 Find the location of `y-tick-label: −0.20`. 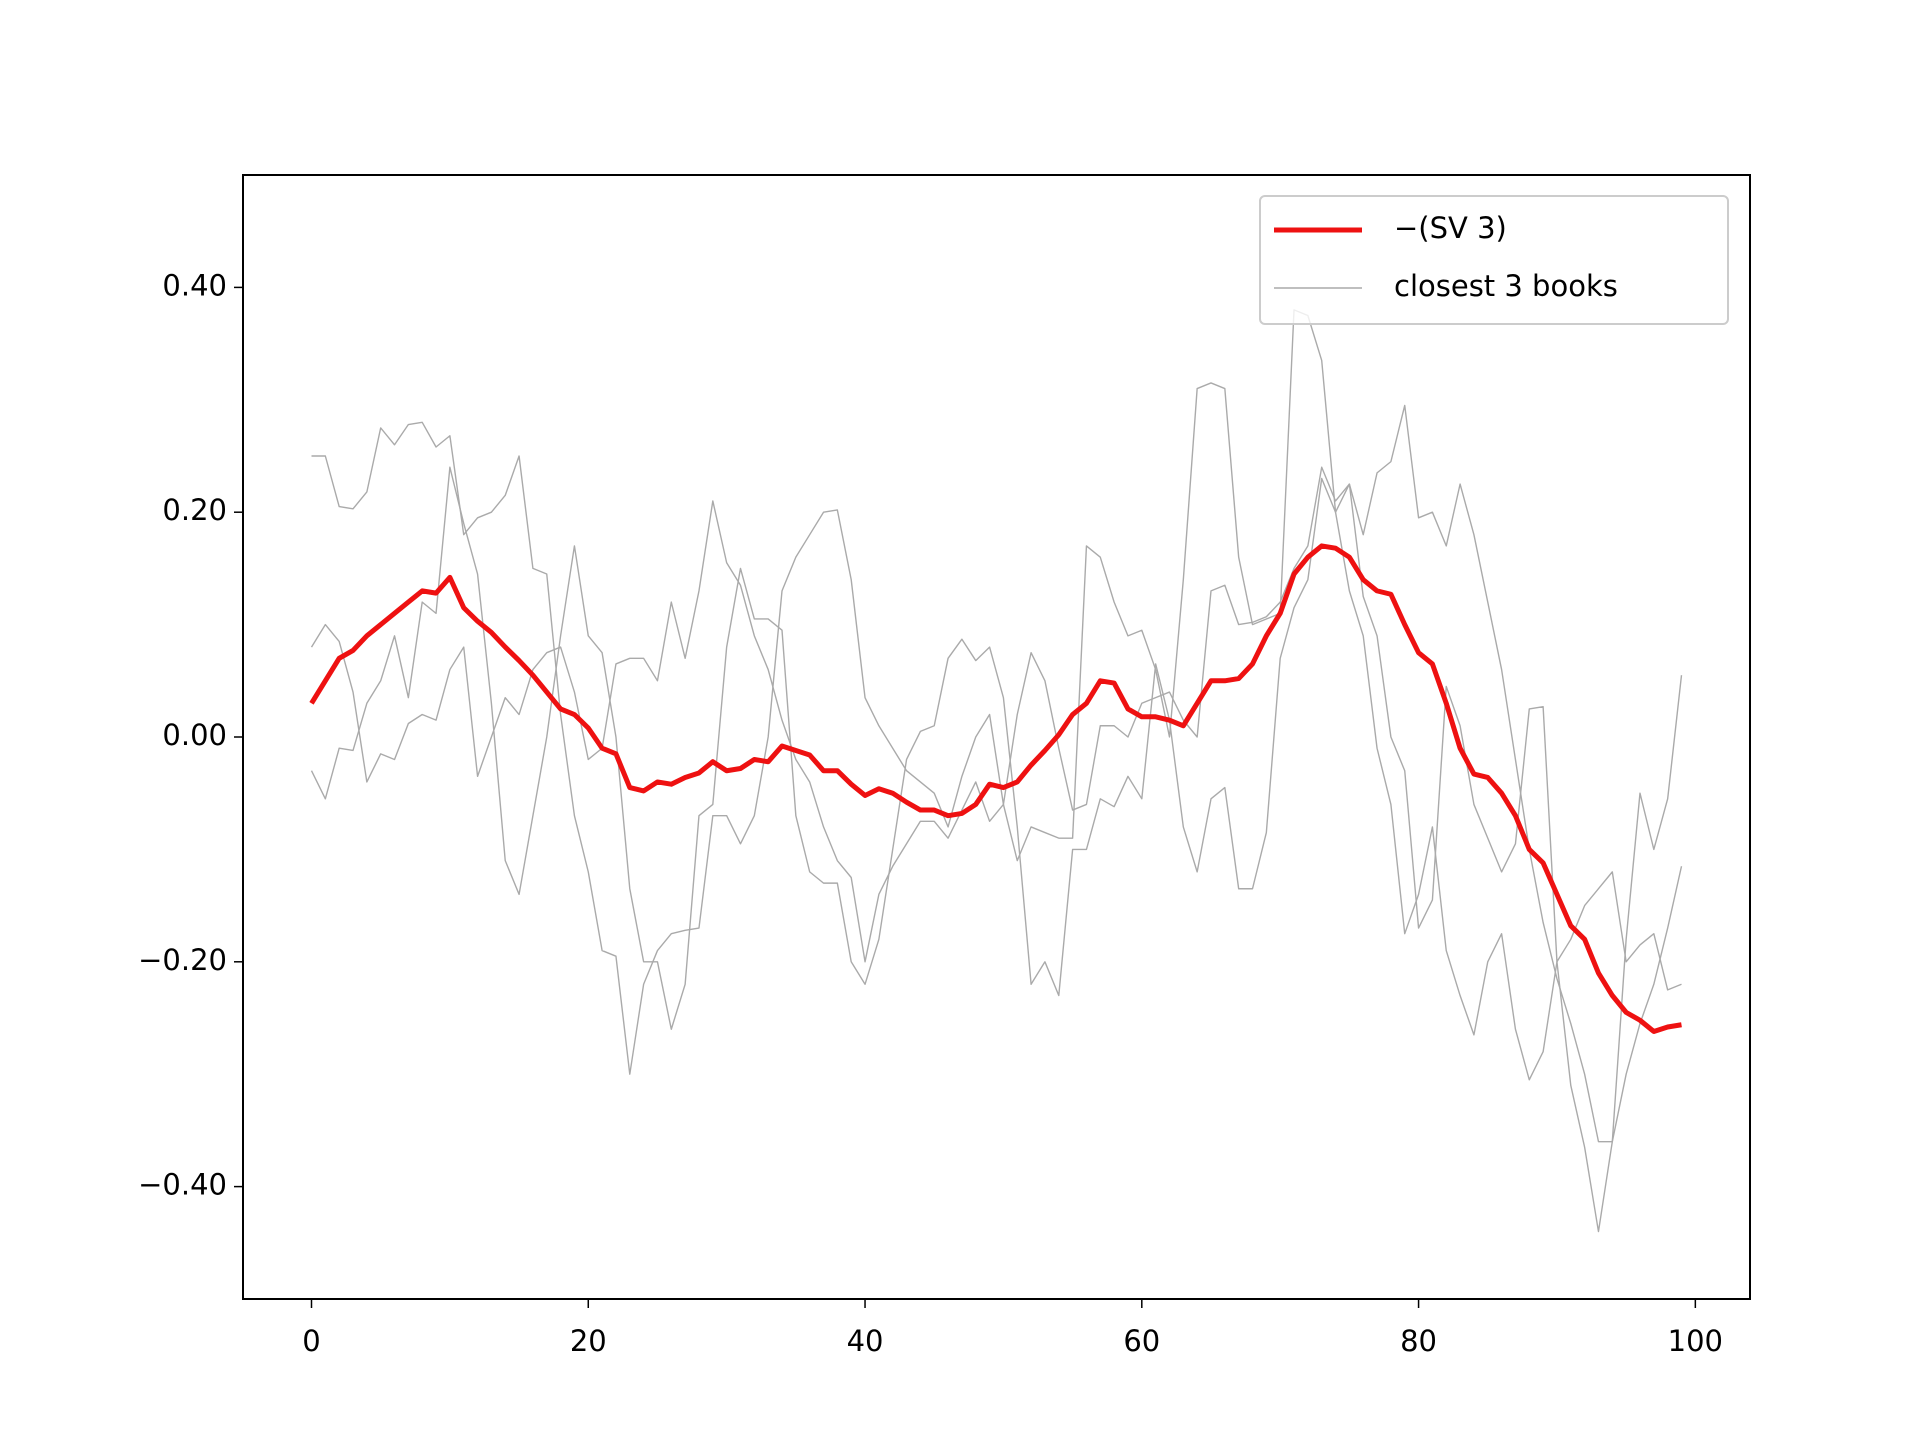

y-tick-label: −0.20 is located at coordinates (182, 960).